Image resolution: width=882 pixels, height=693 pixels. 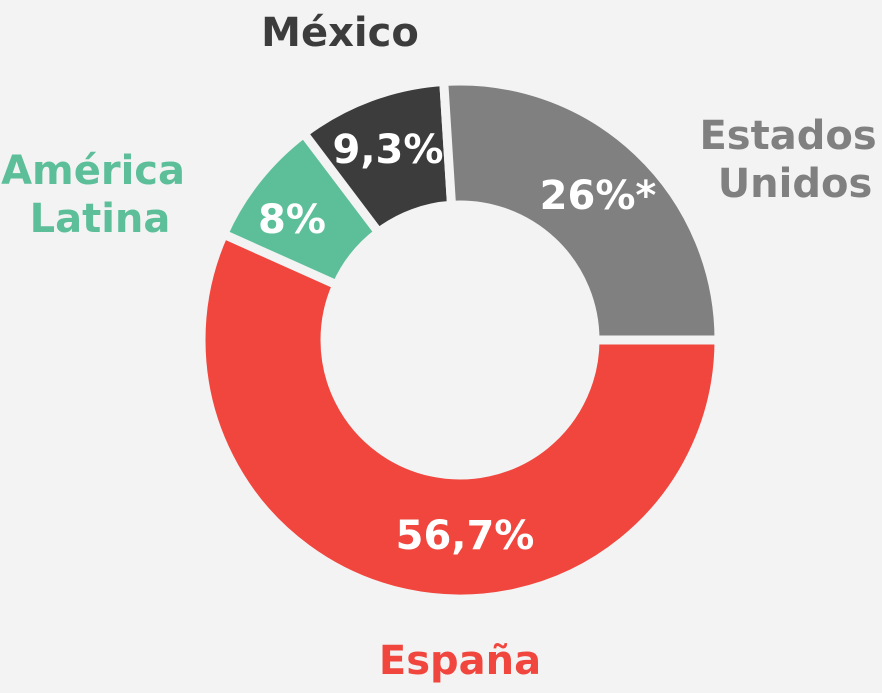 What do you see at coordinates (340, 33) in the screenshot?
I see `category-label: México` at bounding box center [340, 33].